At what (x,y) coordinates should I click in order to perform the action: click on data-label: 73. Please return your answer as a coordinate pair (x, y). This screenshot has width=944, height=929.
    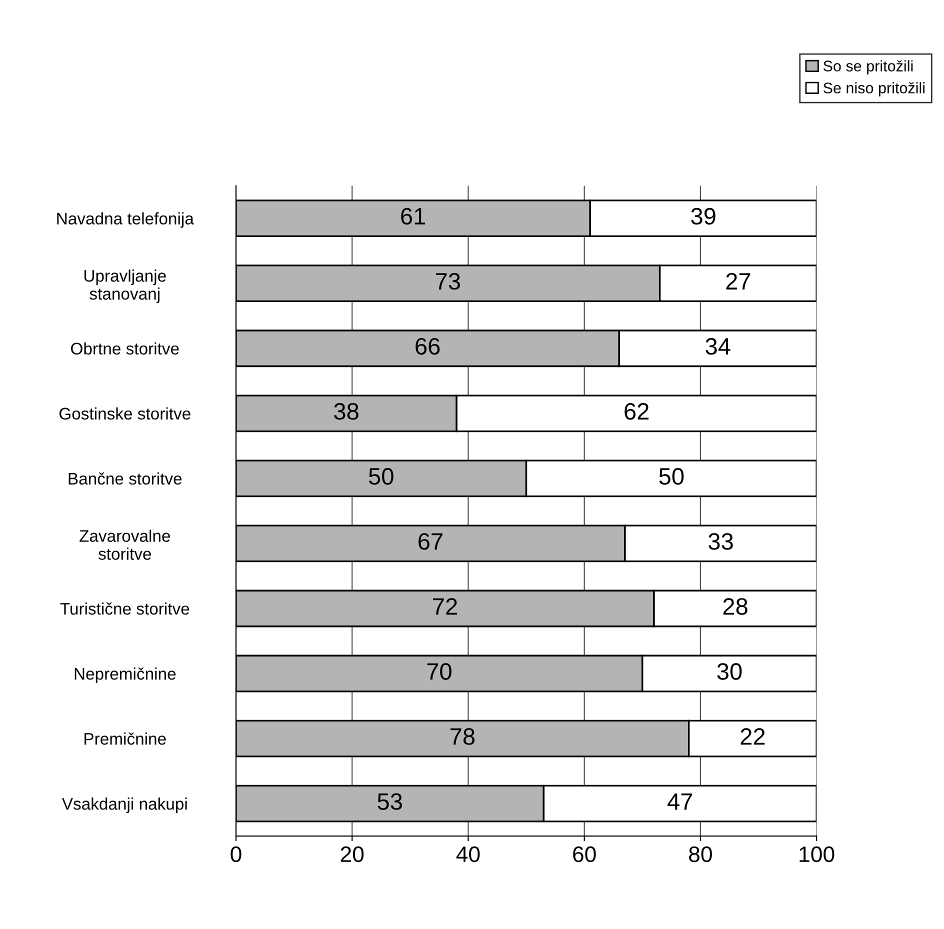
    Looking at the image, I should click on (448, 281).